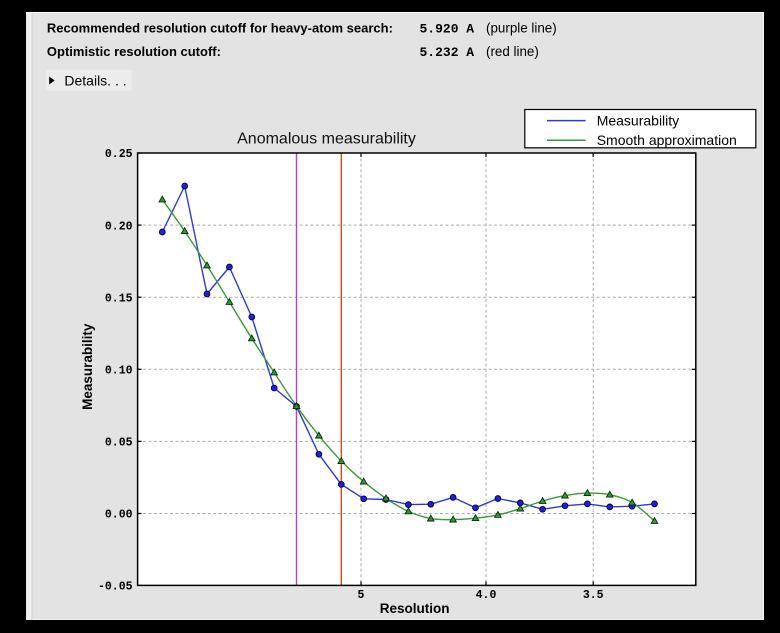 The width and height of the screenshot is (780, 633). I want to click on svg-text: 5.232 A, so click(447, 52).